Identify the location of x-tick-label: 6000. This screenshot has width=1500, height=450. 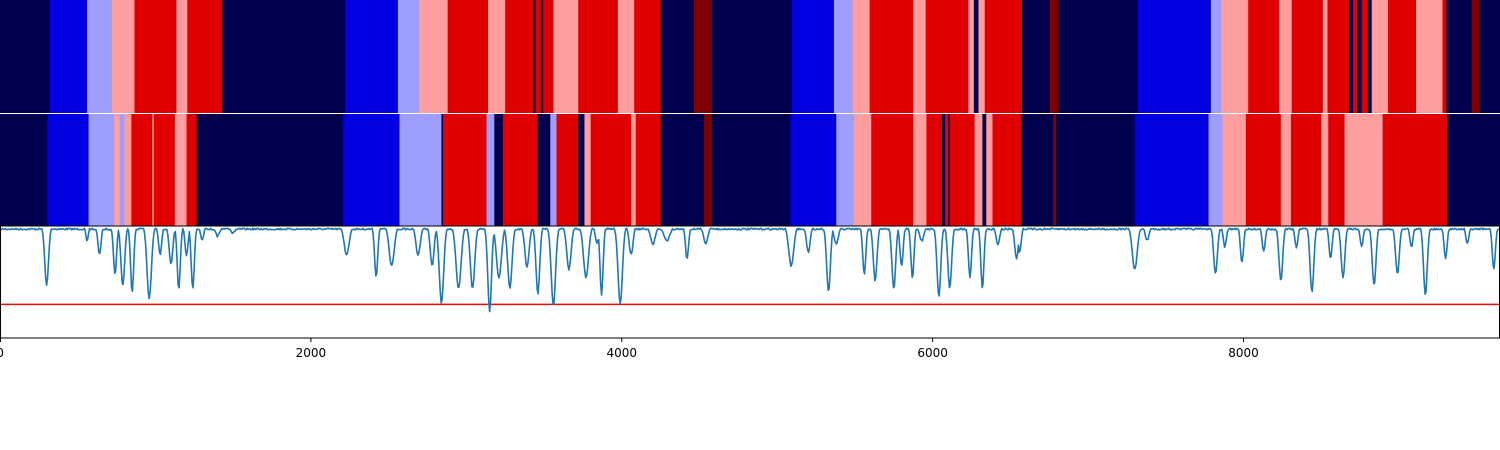
(932, 353).